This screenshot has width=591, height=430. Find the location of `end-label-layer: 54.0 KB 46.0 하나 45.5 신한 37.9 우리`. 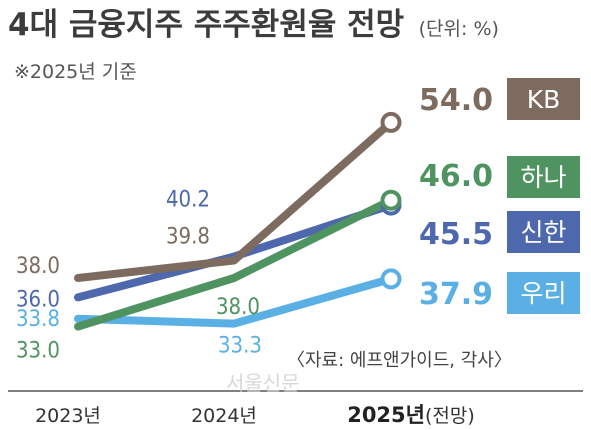

end-label-layer: 54.0 KB 46.0 하나 45.5 신한 37.9 우리 is located at coordinates (499, 196).